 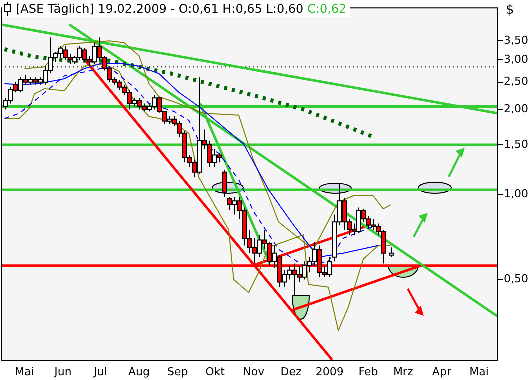 I want to click on y-tick-label: 1,00, so click(x=516, y=194).